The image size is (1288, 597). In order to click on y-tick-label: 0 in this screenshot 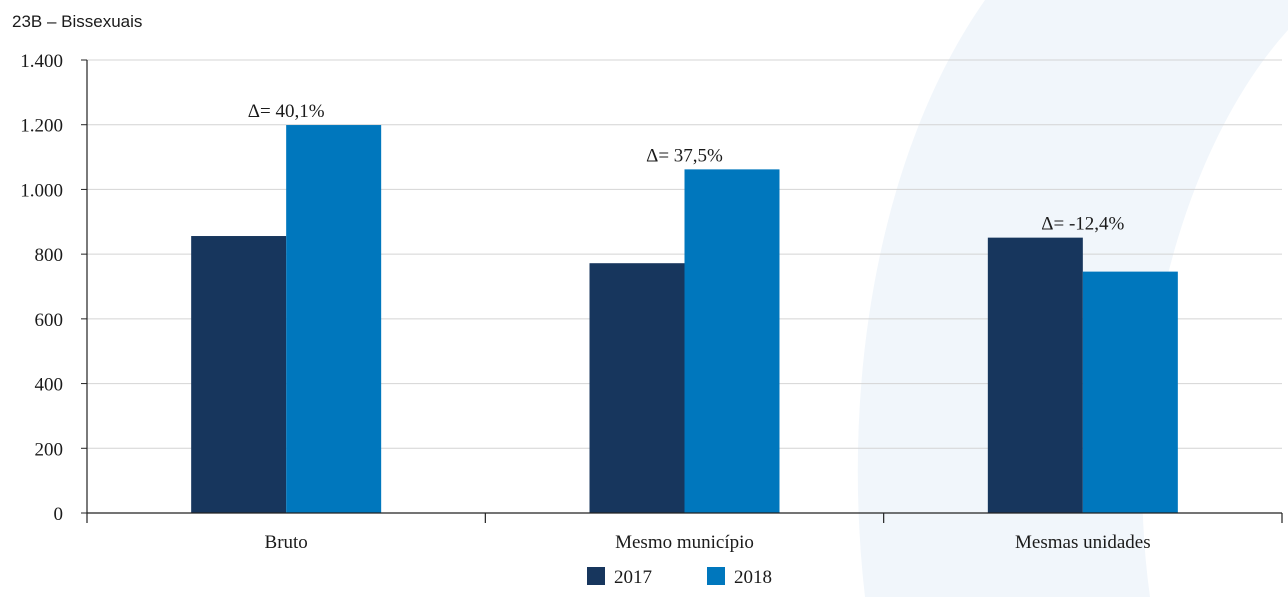, I will do `click(59, 514)`.